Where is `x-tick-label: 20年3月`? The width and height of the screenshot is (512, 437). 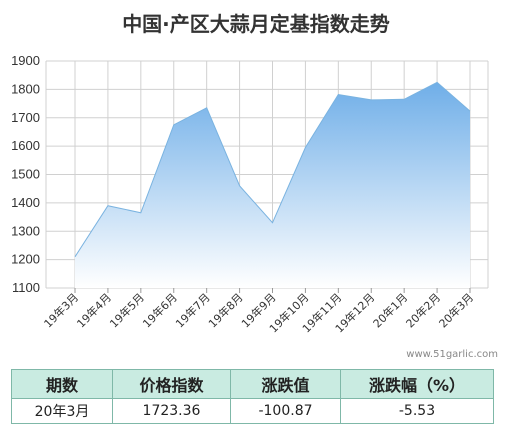 x-tick-label: 20年3月 is located at coordinates (456, 310).